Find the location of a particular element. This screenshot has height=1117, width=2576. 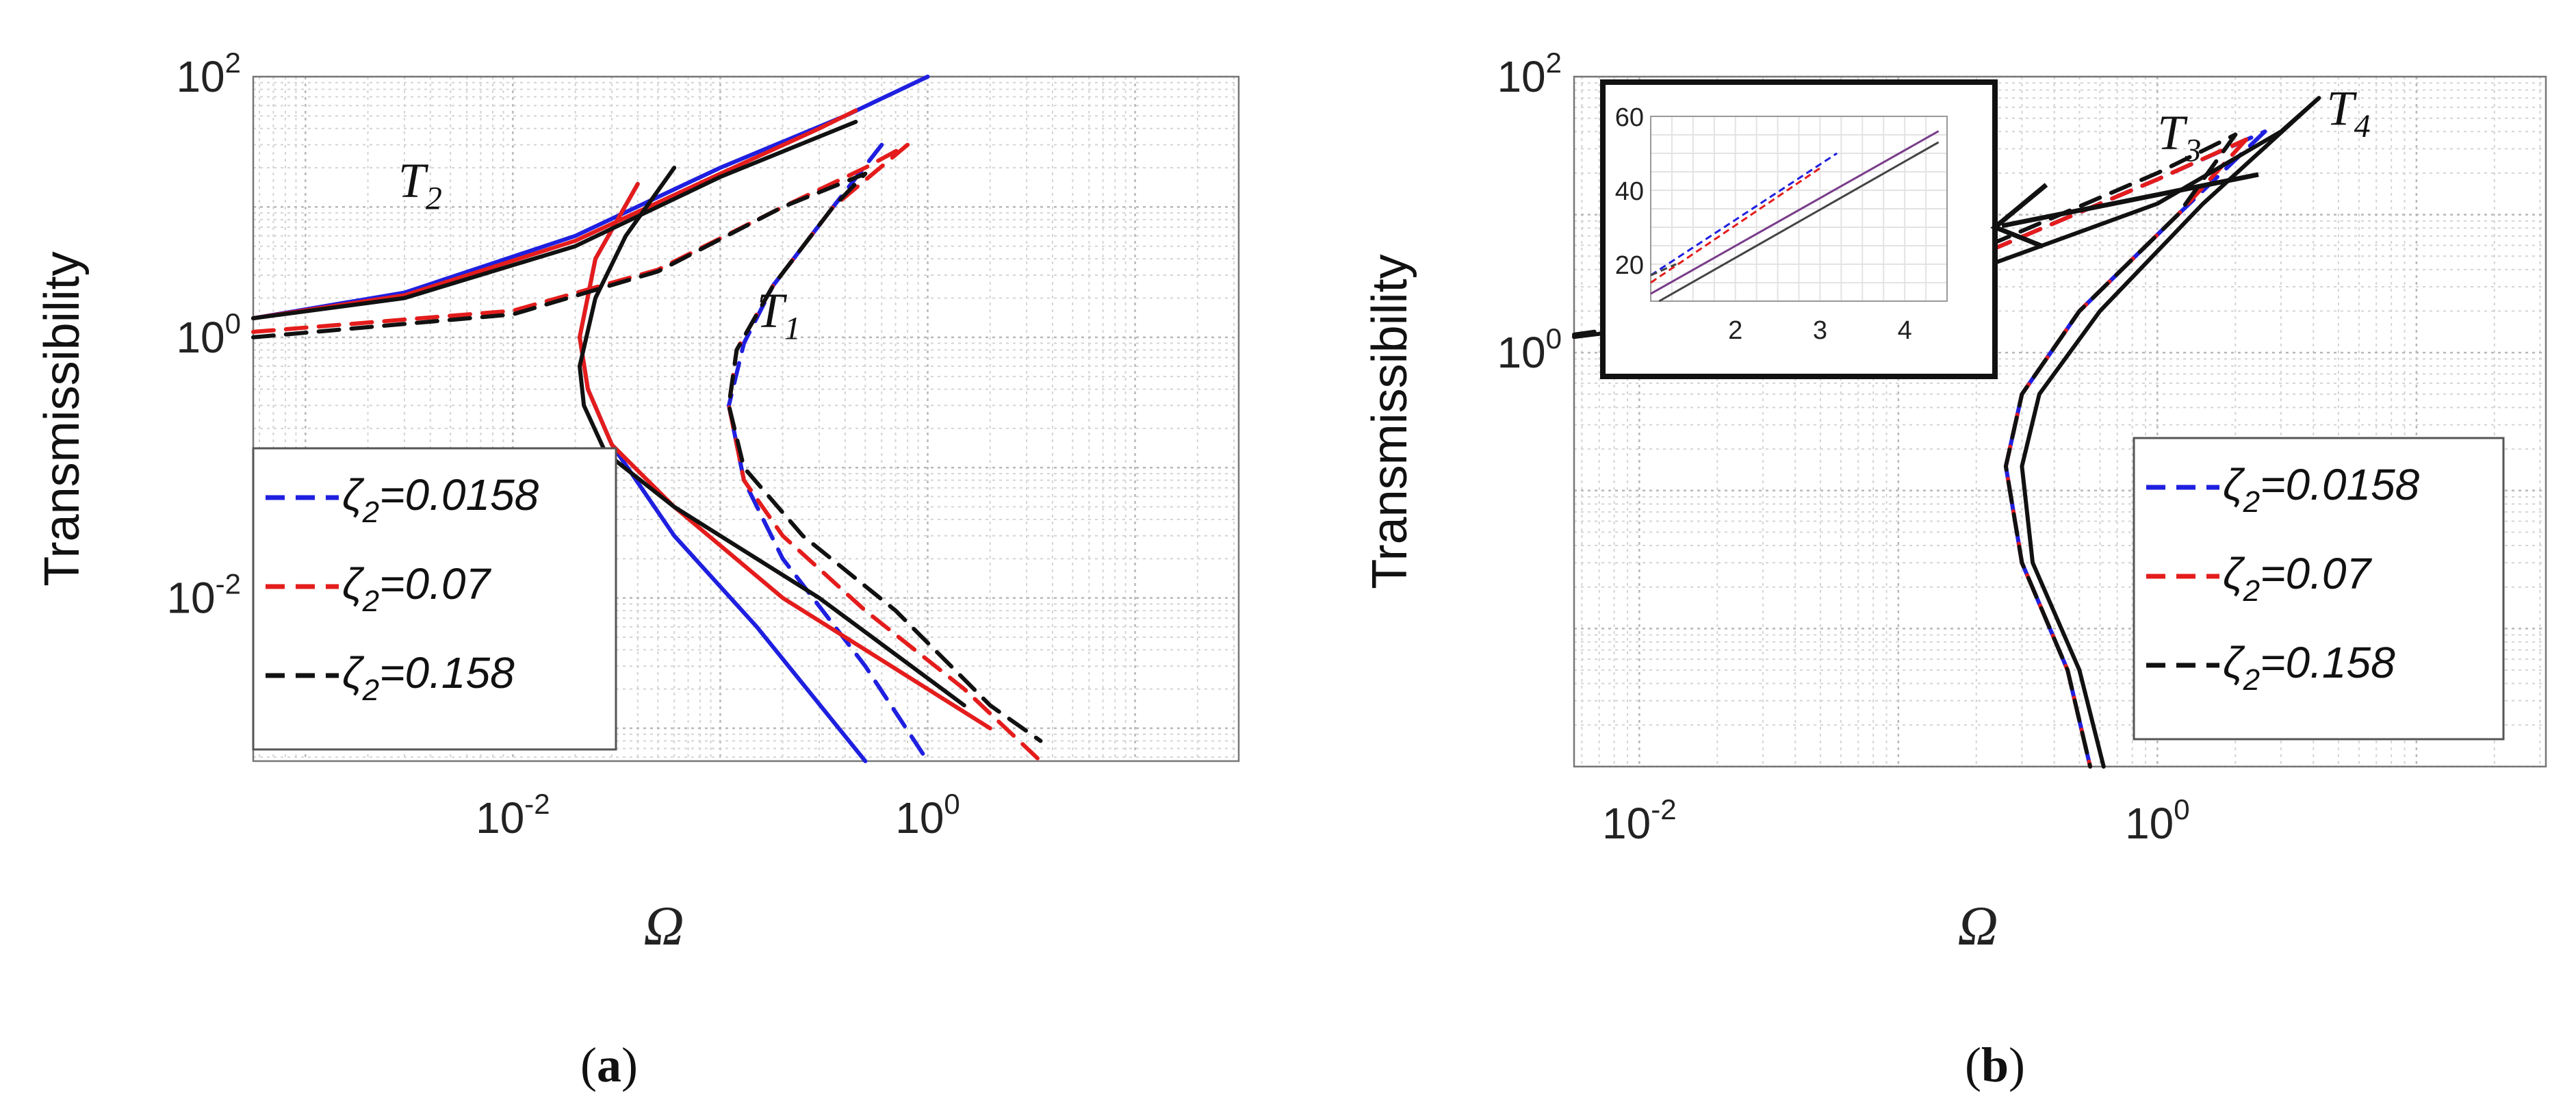

curve-annotation: T2 is located at coordinates (420, 184).